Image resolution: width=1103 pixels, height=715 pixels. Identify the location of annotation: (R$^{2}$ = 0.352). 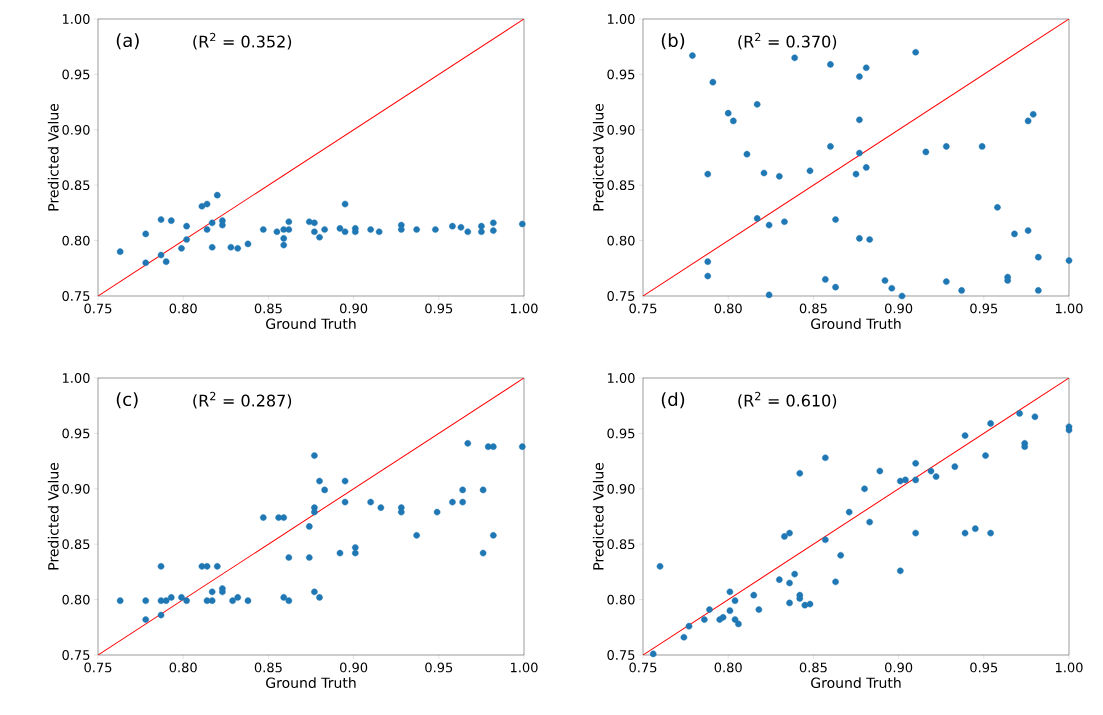
(242, 41).